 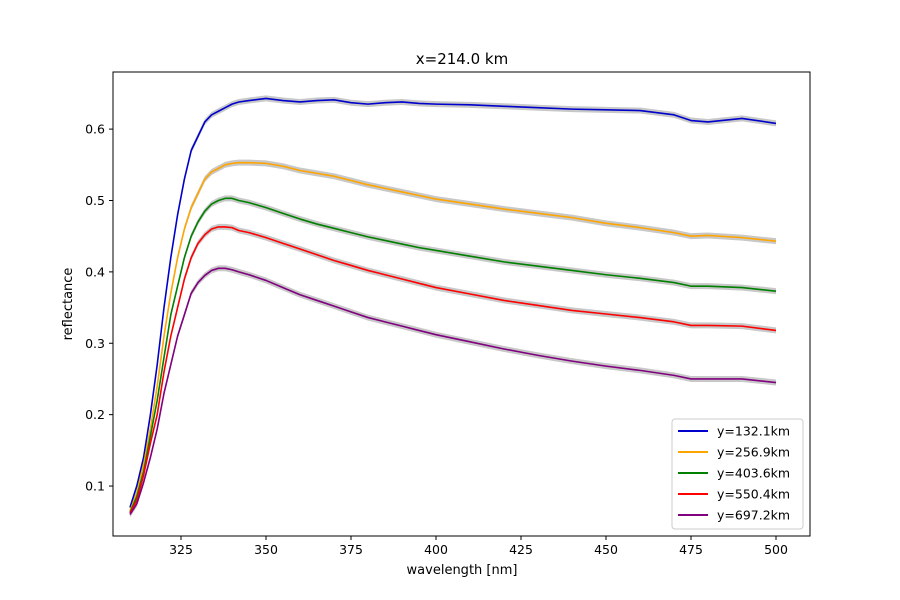 What do you see at coordinates (753, 494) in the screenshot?
I see `legend-label: y=550.4km` at bounding box center [753, 494].